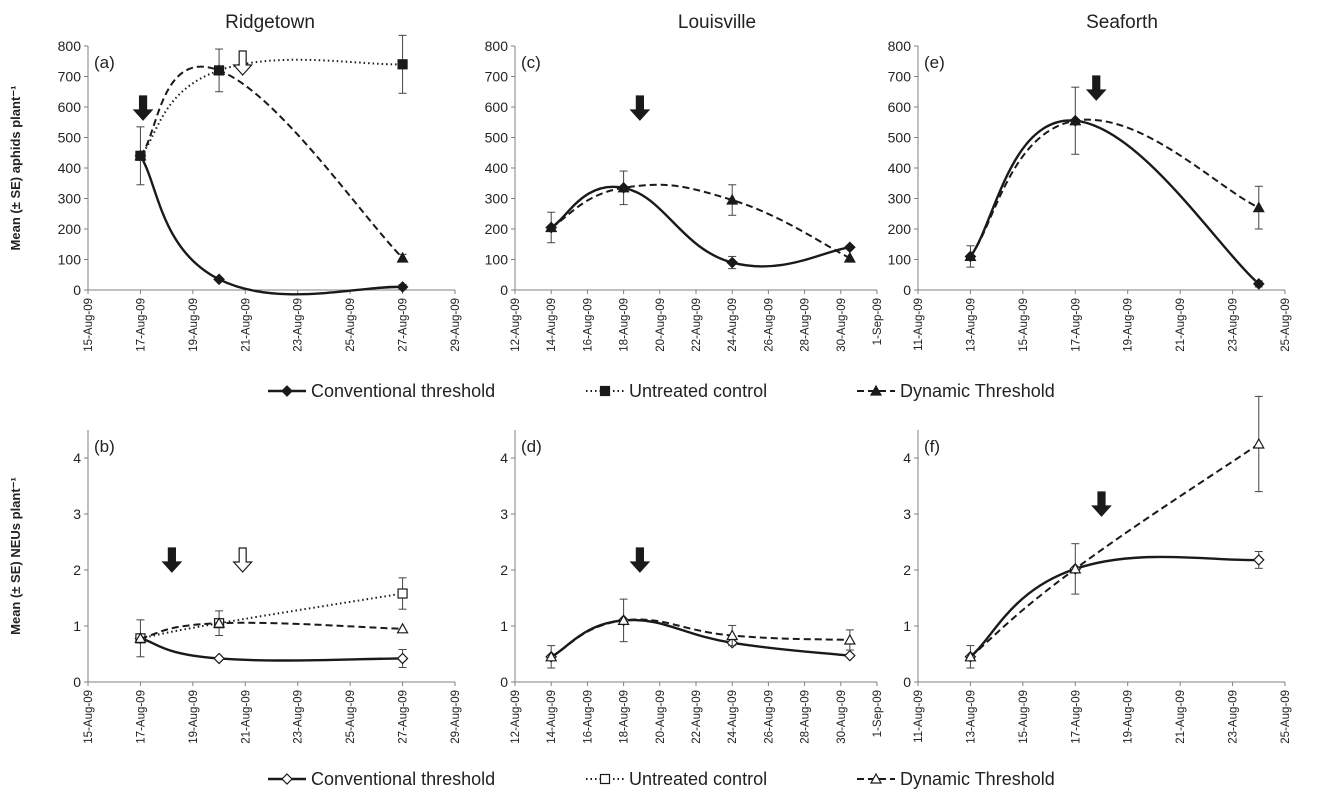 This screenshot has height=792, width=1318. What do you see at coordinates (381, 391) in the screenshot?
I see `legend-item: Conventional threshold` at bounding box center [381, 391].